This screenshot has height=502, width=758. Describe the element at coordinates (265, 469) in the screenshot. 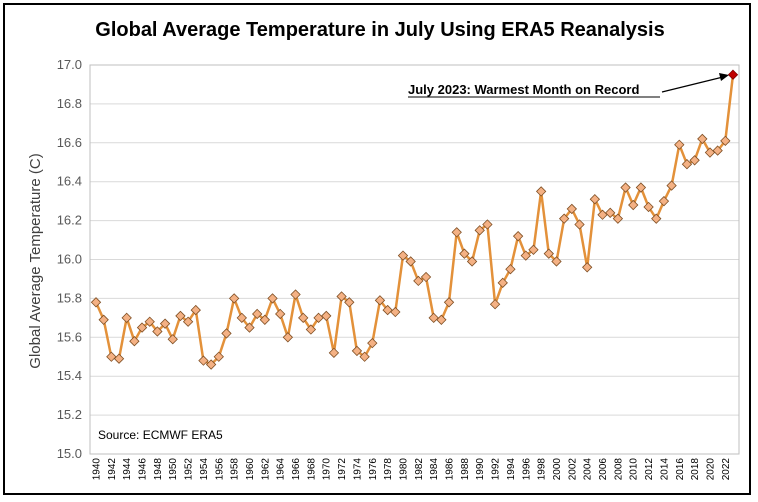

I see `x-tick-label: 1962` at that location.